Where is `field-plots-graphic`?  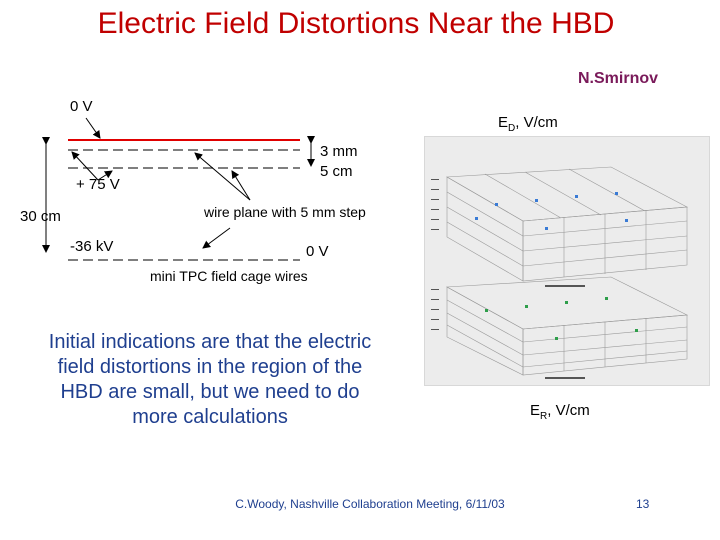 field-plots-graphic is located at coordinates (560, 272).